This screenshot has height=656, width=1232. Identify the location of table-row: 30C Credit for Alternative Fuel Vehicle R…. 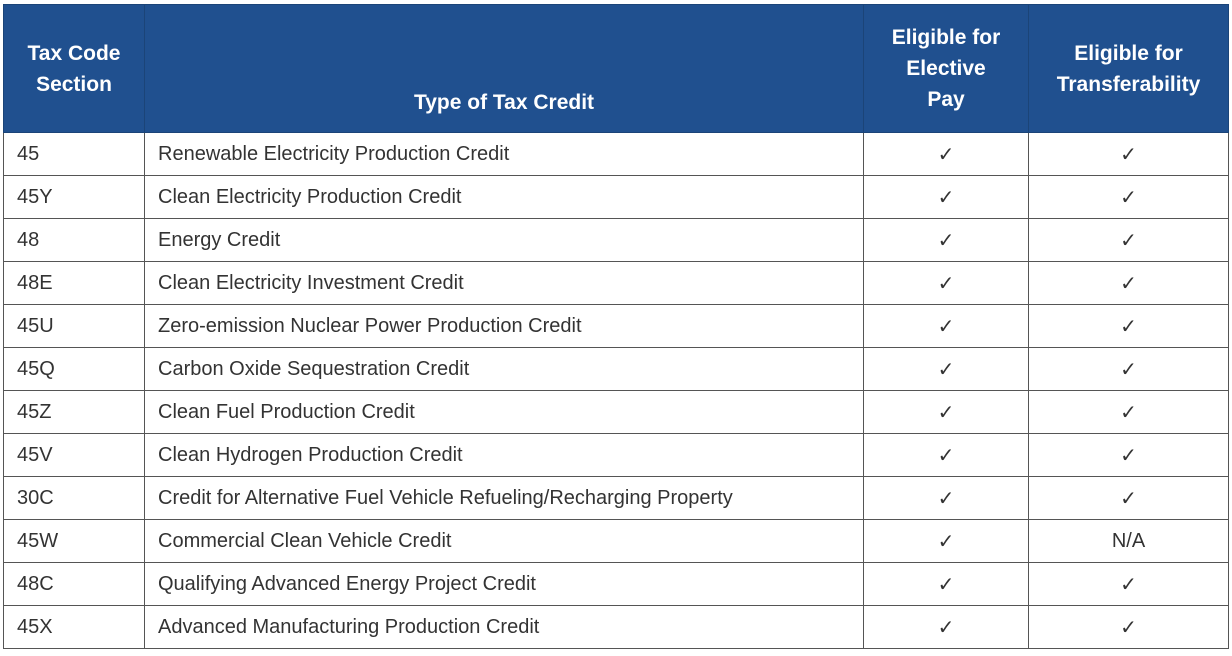
(616, 498).